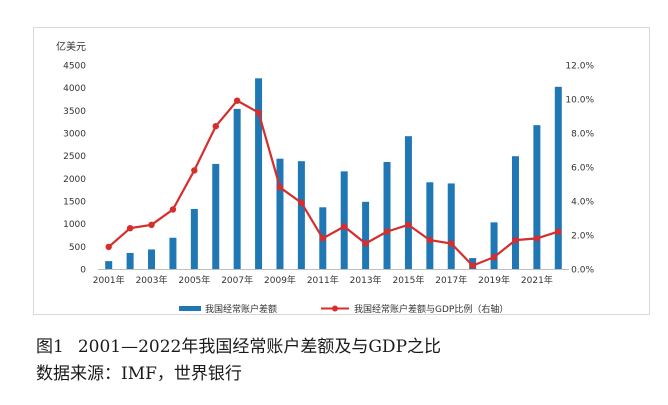 The width and height of the screenshot is (668, 405). Describe the element at coordinates (74, 112) in the screenshot. I see `left-y-tick-label: 3500` at that location.